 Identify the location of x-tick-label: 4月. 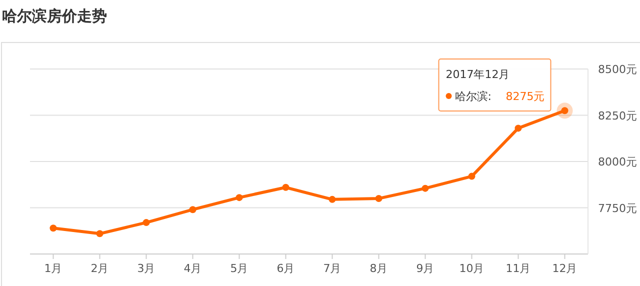
(193, 268).